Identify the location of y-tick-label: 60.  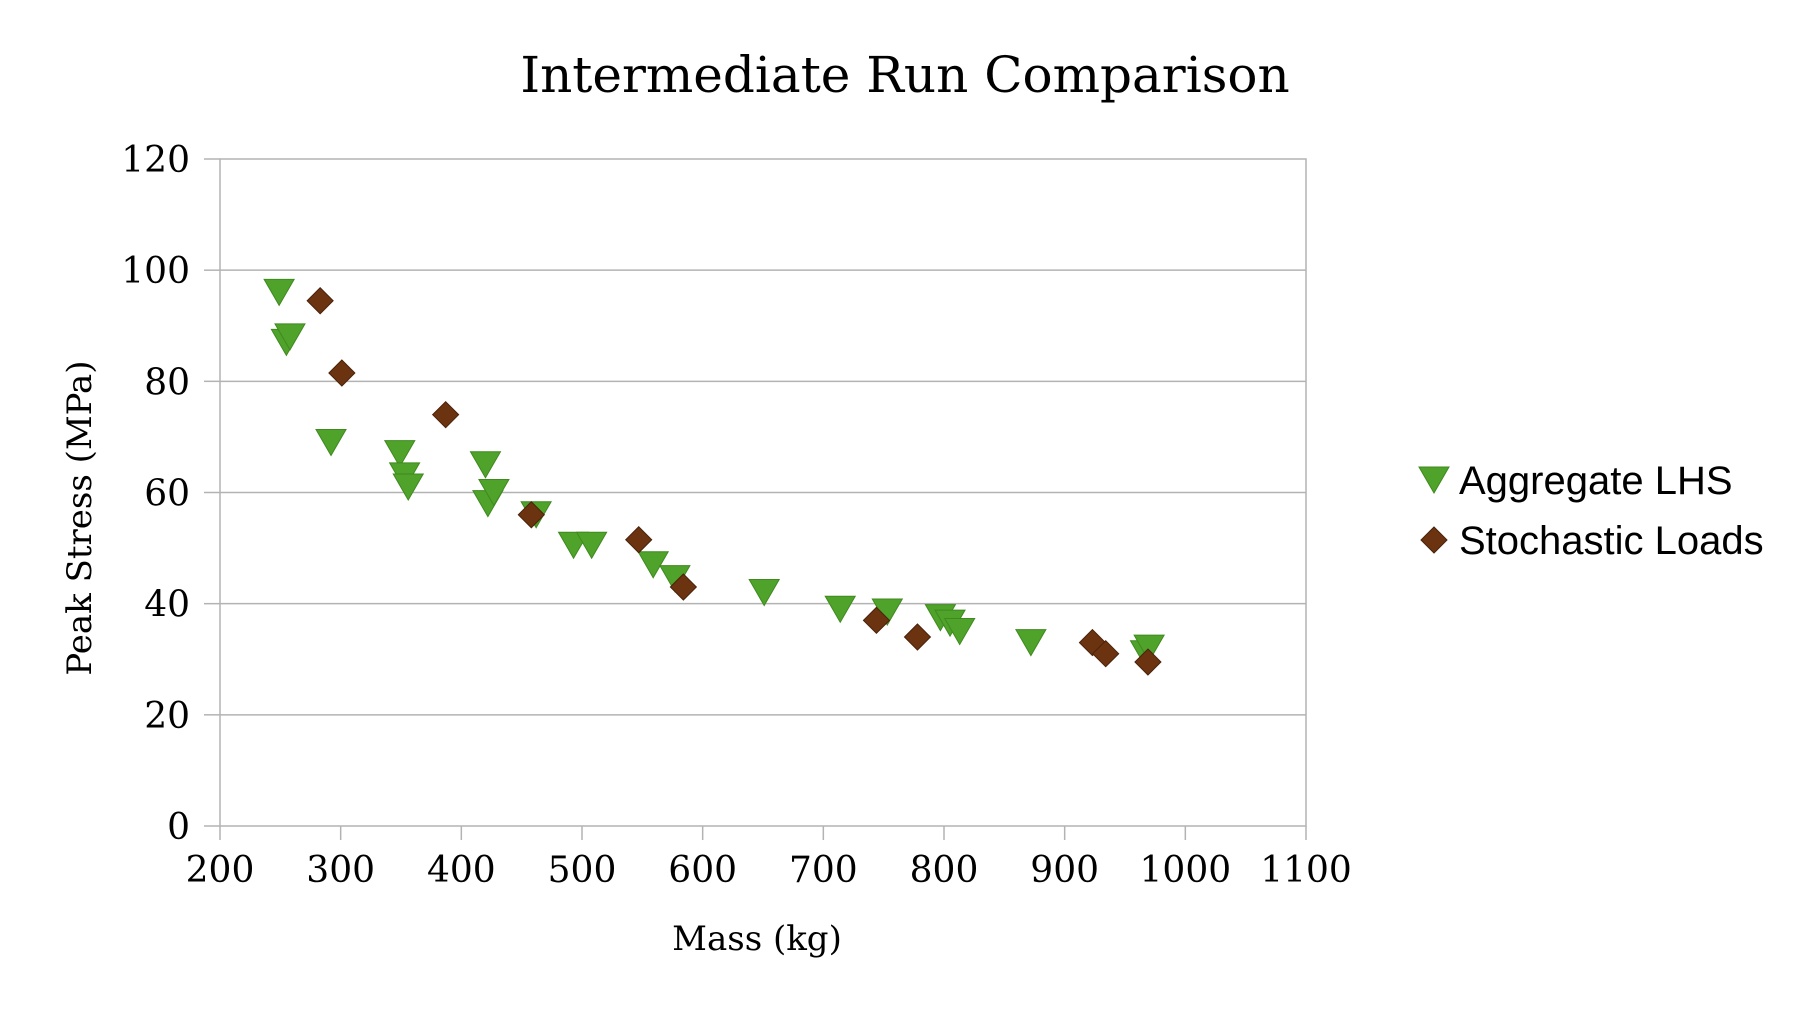
(167, 494).